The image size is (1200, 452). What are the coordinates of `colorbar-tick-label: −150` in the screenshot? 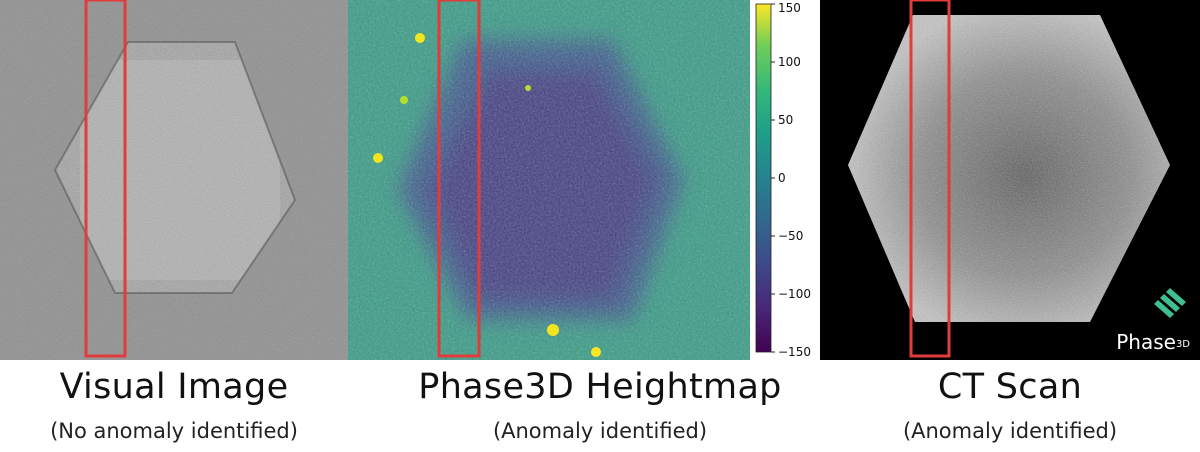 It's located at (794, 352).